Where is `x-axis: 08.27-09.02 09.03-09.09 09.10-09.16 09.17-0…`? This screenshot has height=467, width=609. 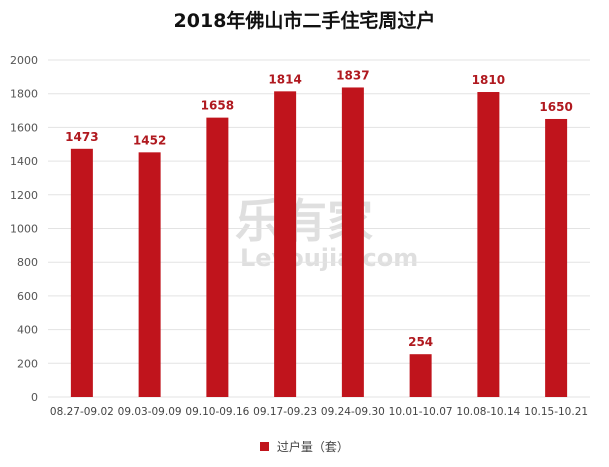
x-axis: 08.27-09.02 09.03-09.09 09.10-09.16 09.17-0… is located at coordinates (319, 412).